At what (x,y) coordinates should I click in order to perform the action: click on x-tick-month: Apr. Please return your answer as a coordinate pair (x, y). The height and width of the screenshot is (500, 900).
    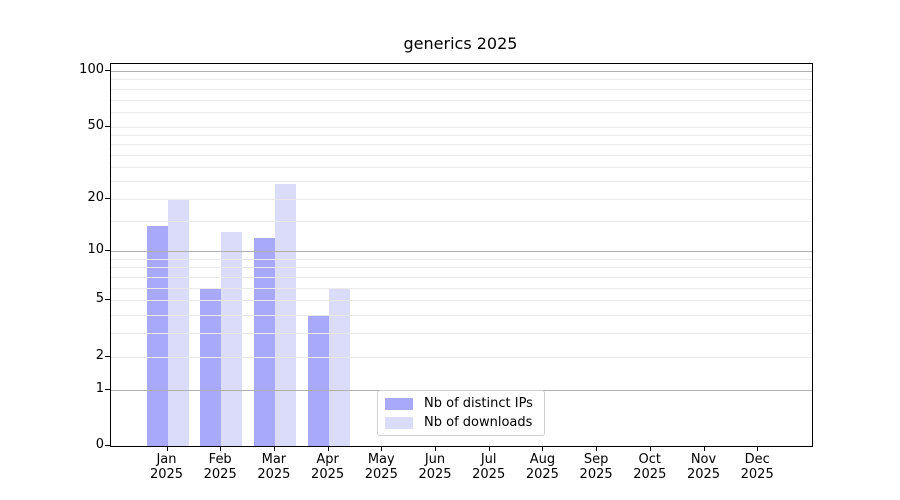
    Looking at the image, I should click on (327, 459).